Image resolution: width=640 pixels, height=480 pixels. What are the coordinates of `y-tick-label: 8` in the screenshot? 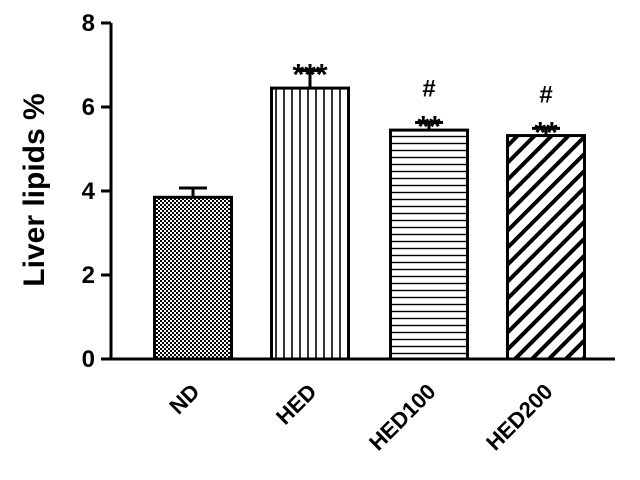 It's located at (88, 23).